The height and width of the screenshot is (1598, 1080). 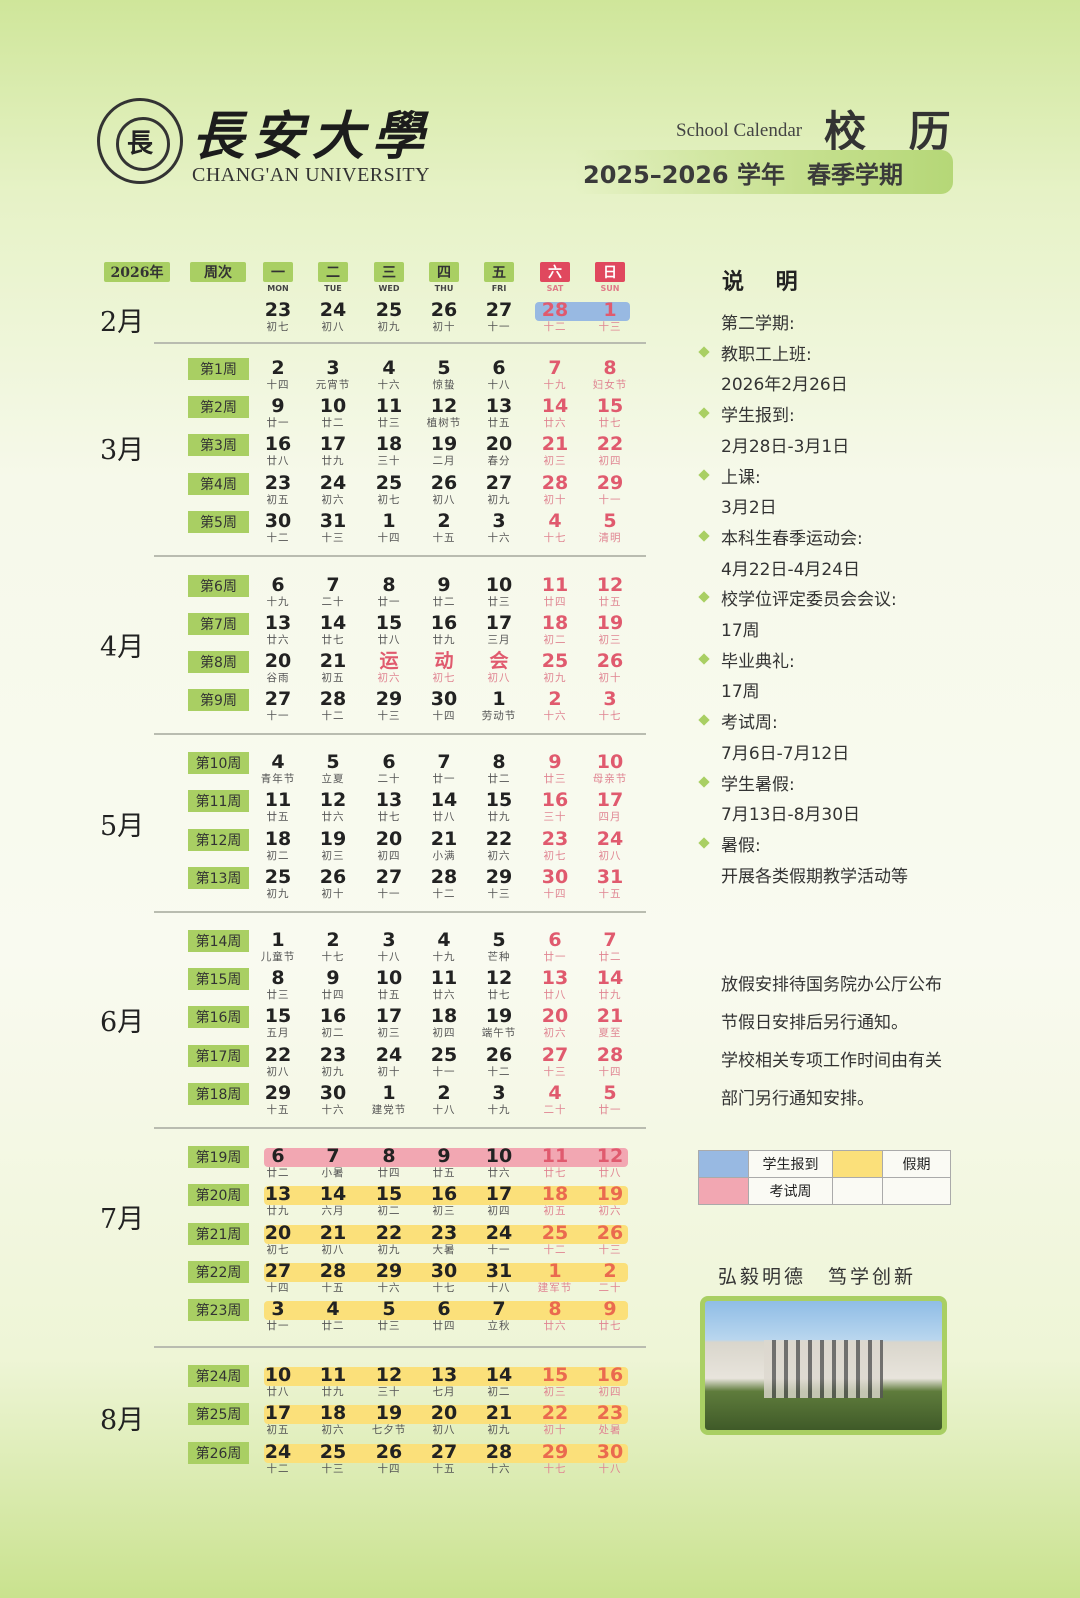 I want to click on date-number: 28, so click(x=333, y=1271).